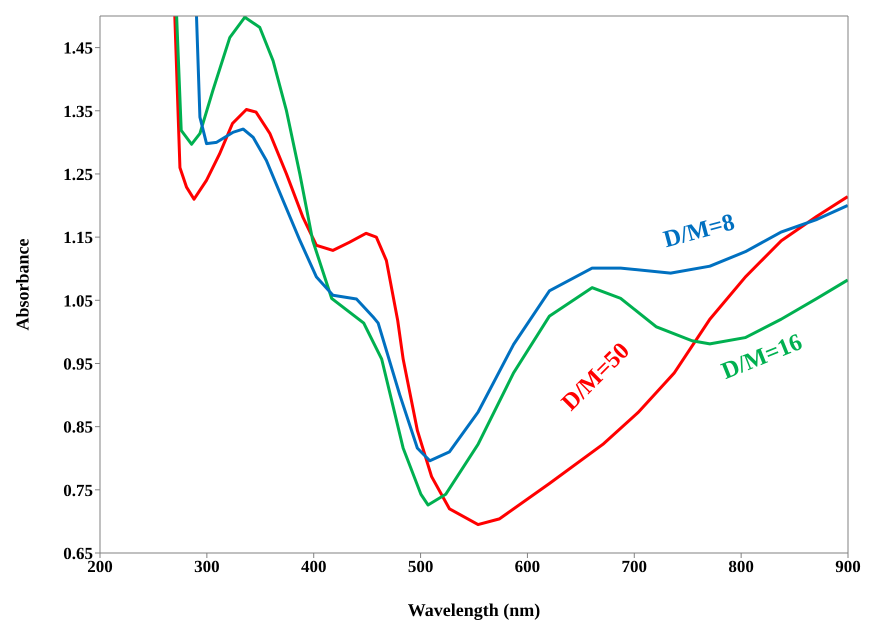 Image resolution: width=870 pixels, height=626 pixels. I want to click on y-tick-label: 1.35, so click(78, 111).